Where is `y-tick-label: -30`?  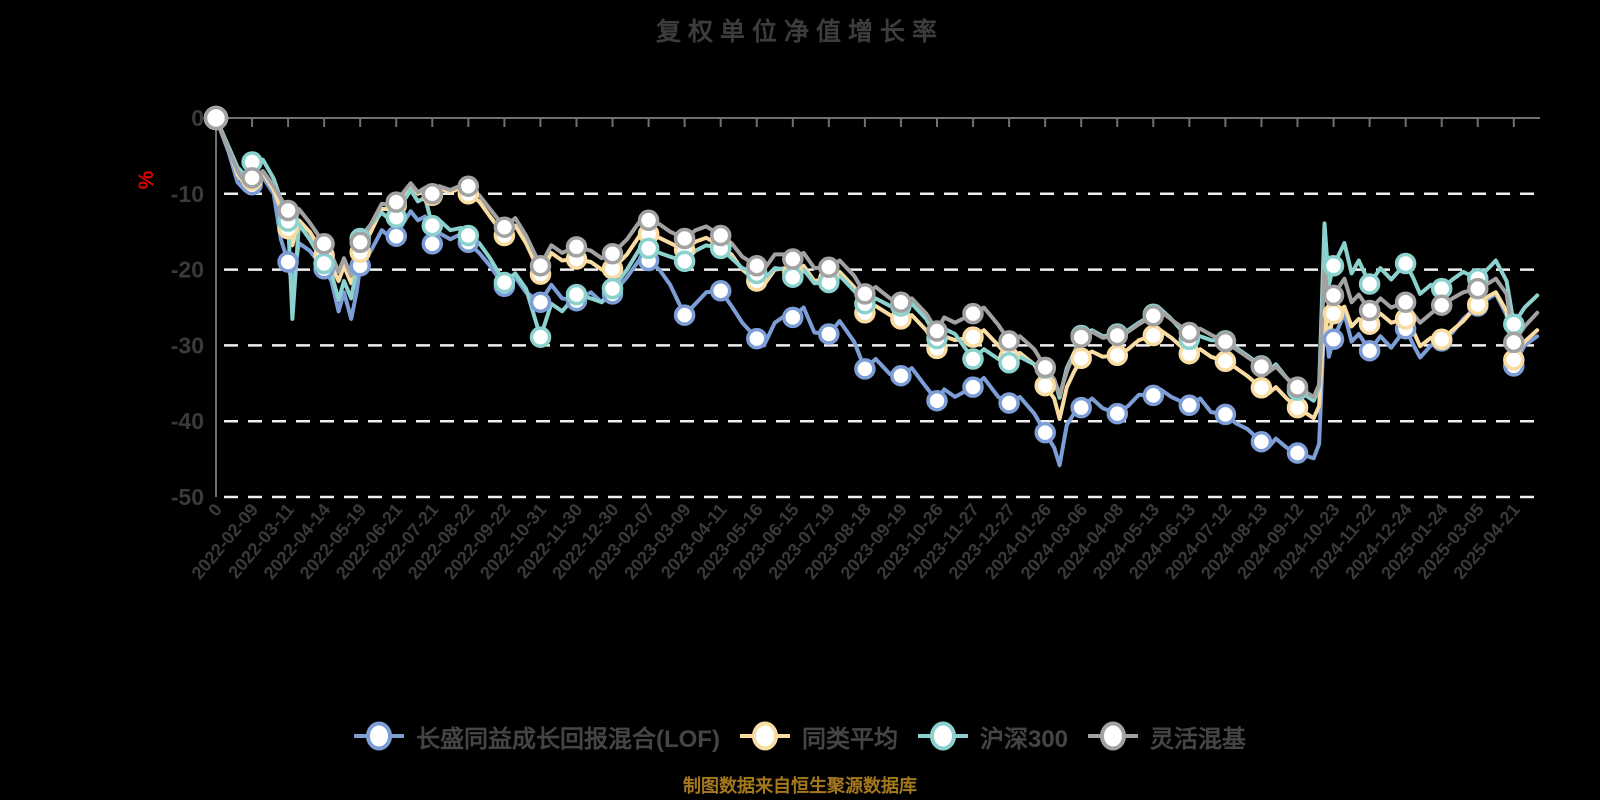
y-tick-label: -30 is located at coordinates (187, 345).